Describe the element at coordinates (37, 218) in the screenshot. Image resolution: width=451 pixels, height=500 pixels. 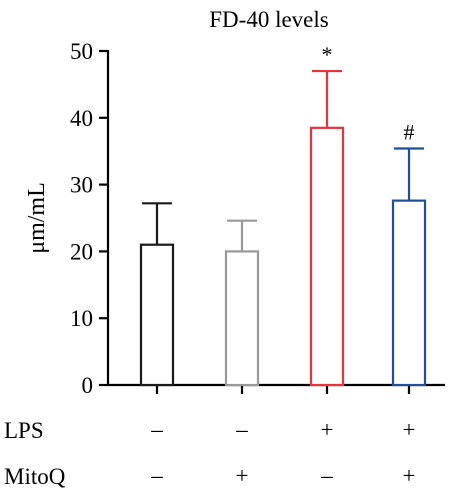
I see `y-axis-label: μm/mL` at that location.